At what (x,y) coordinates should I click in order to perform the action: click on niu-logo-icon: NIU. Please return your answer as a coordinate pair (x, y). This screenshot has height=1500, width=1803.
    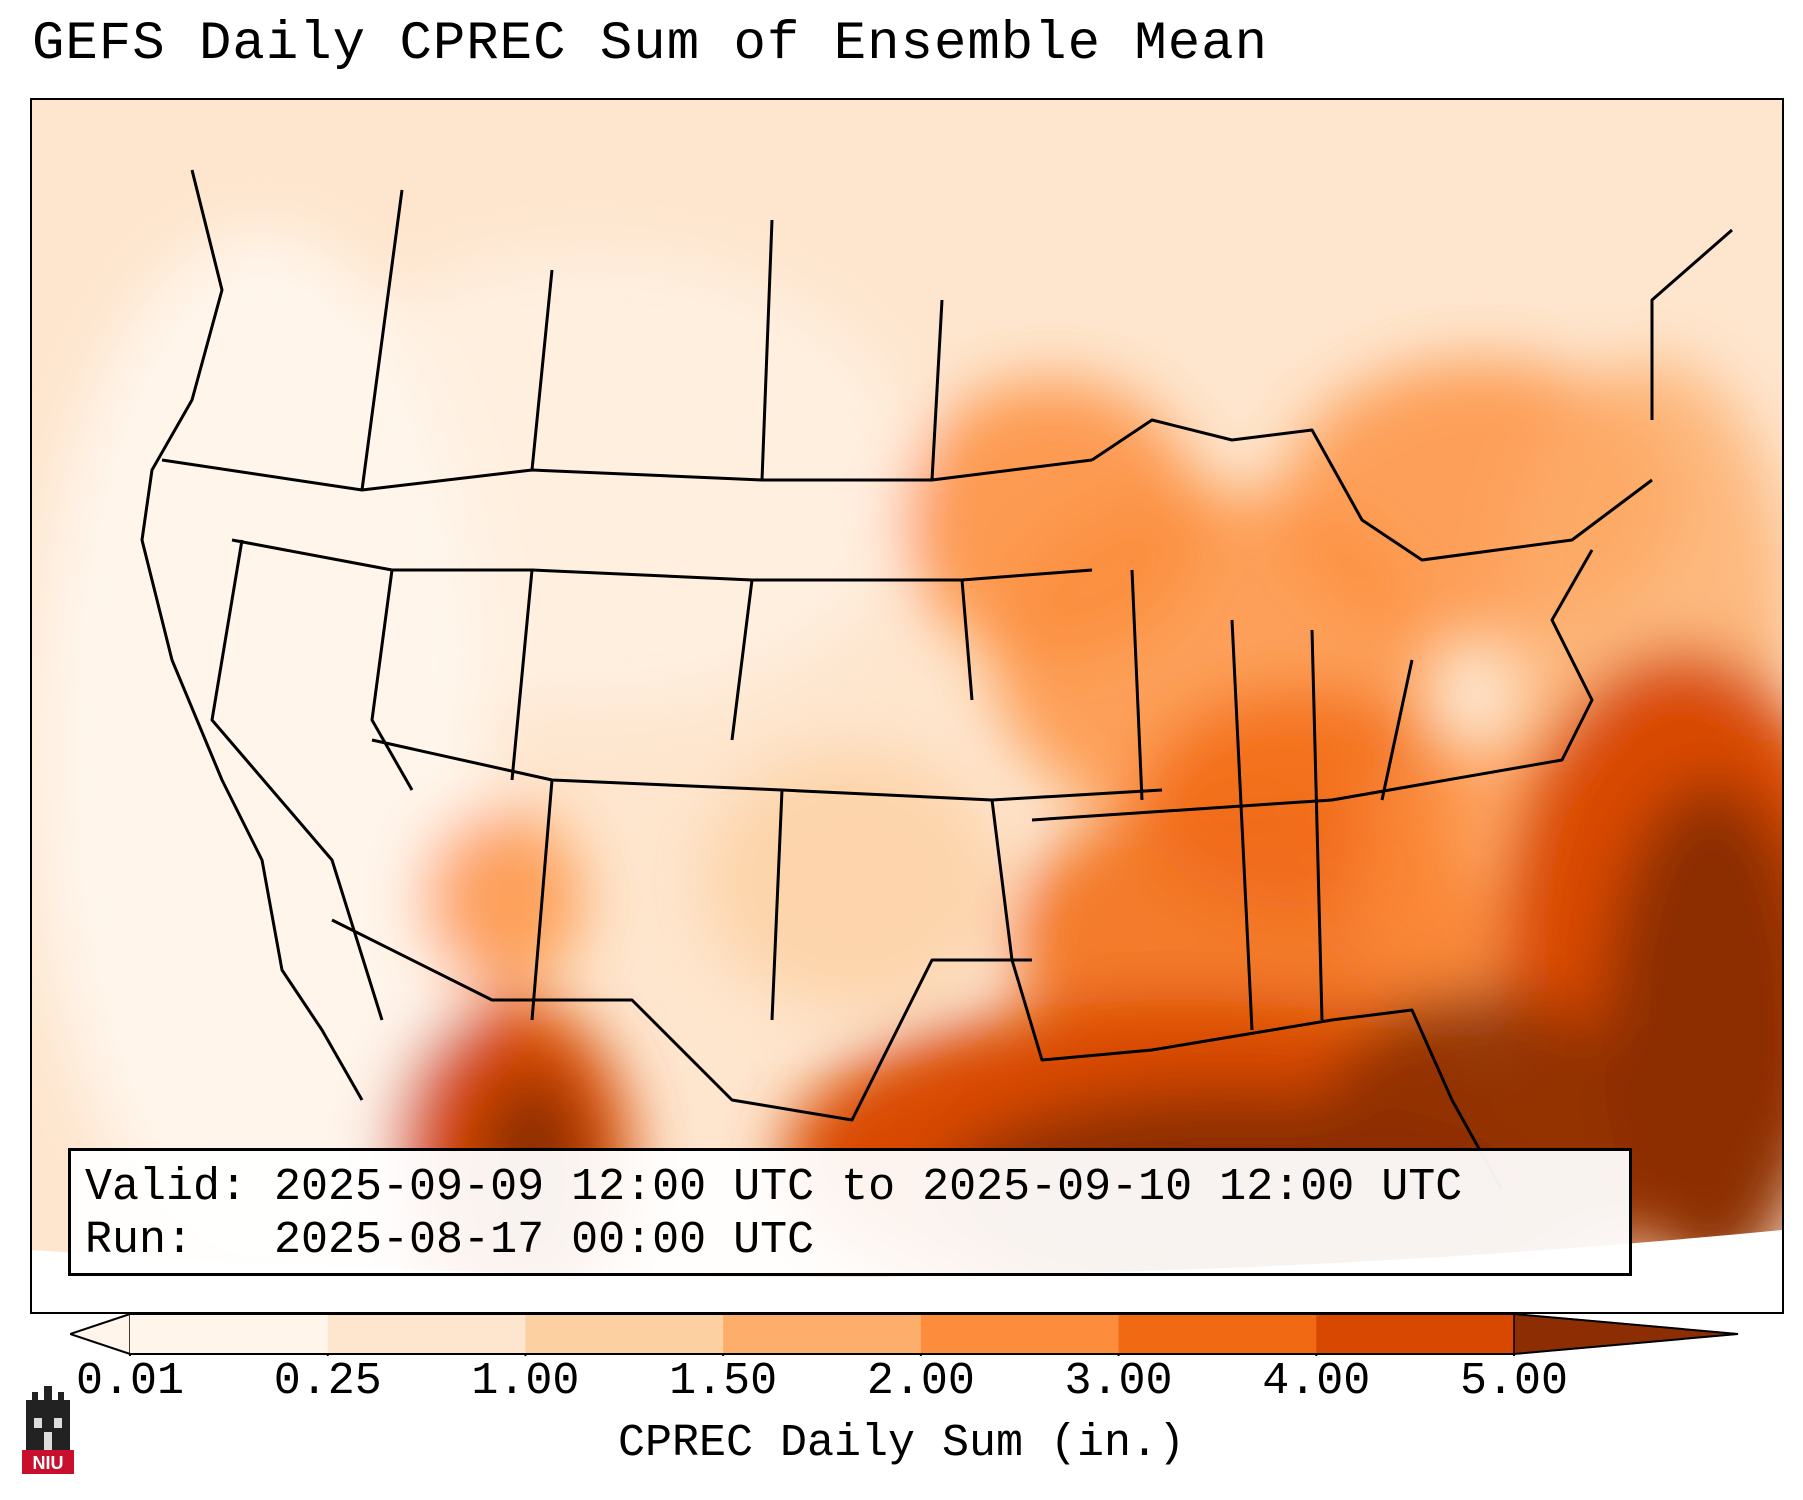
    Looking at the image, I should click on (48, 1430).